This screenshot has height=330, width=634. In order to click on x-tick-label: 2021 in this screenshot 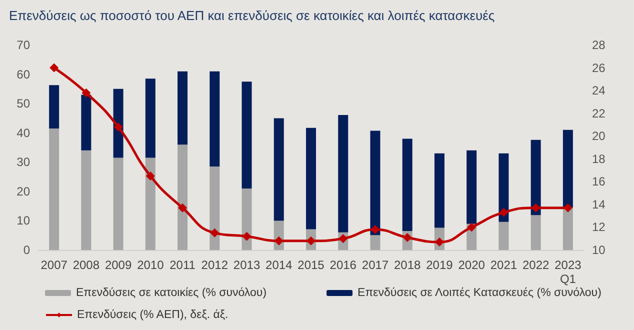, I will do `click(504, 265)`.